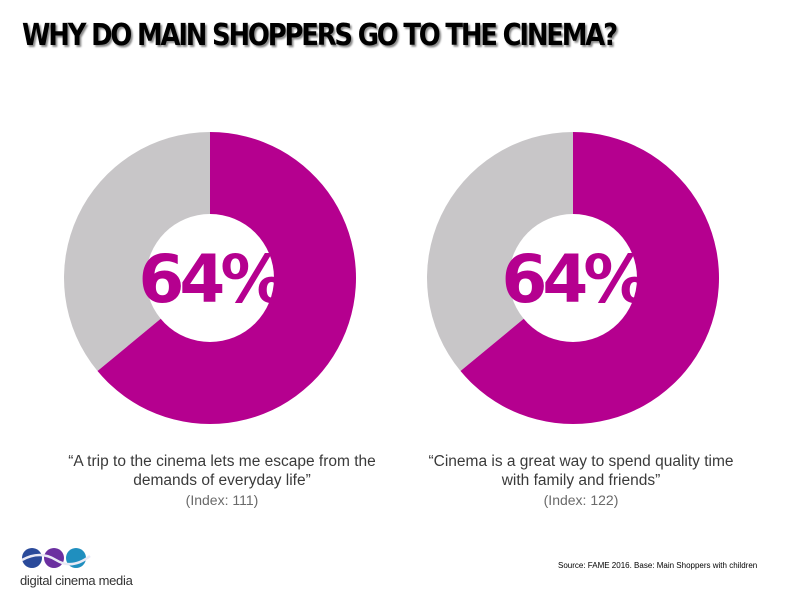 The width and height of the screenshot is (794, 595). What do you see at coordinates (222, 500) in the screenshot?
I see `index-escape: (Index: 111)` at bounding box center [222, 500].